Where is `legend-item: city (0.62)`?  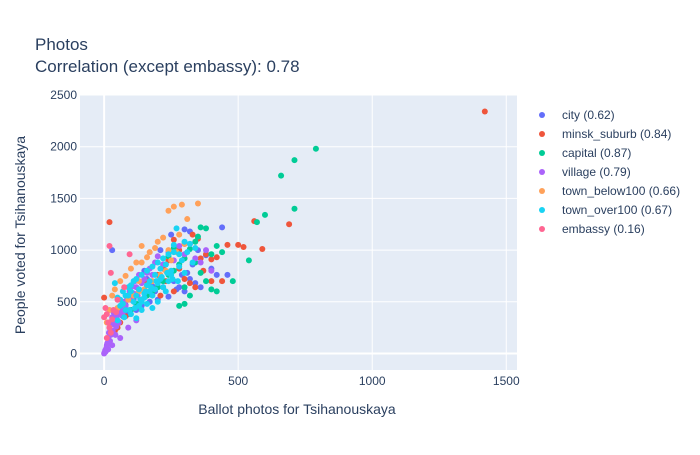
legend-item: city (0.62) is located at coordinates (577, 115).